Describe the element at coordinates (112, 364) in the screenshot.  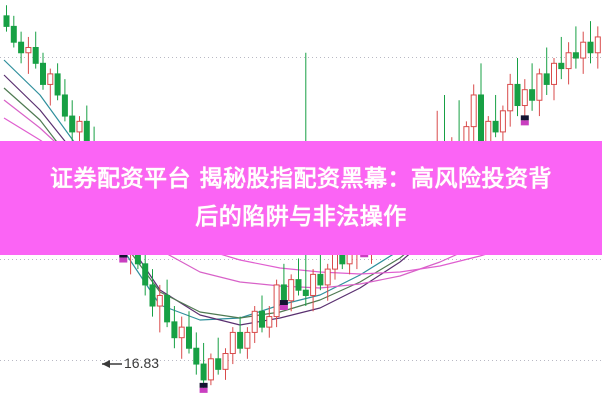
I see `low-price-arrow-layer` at that location.